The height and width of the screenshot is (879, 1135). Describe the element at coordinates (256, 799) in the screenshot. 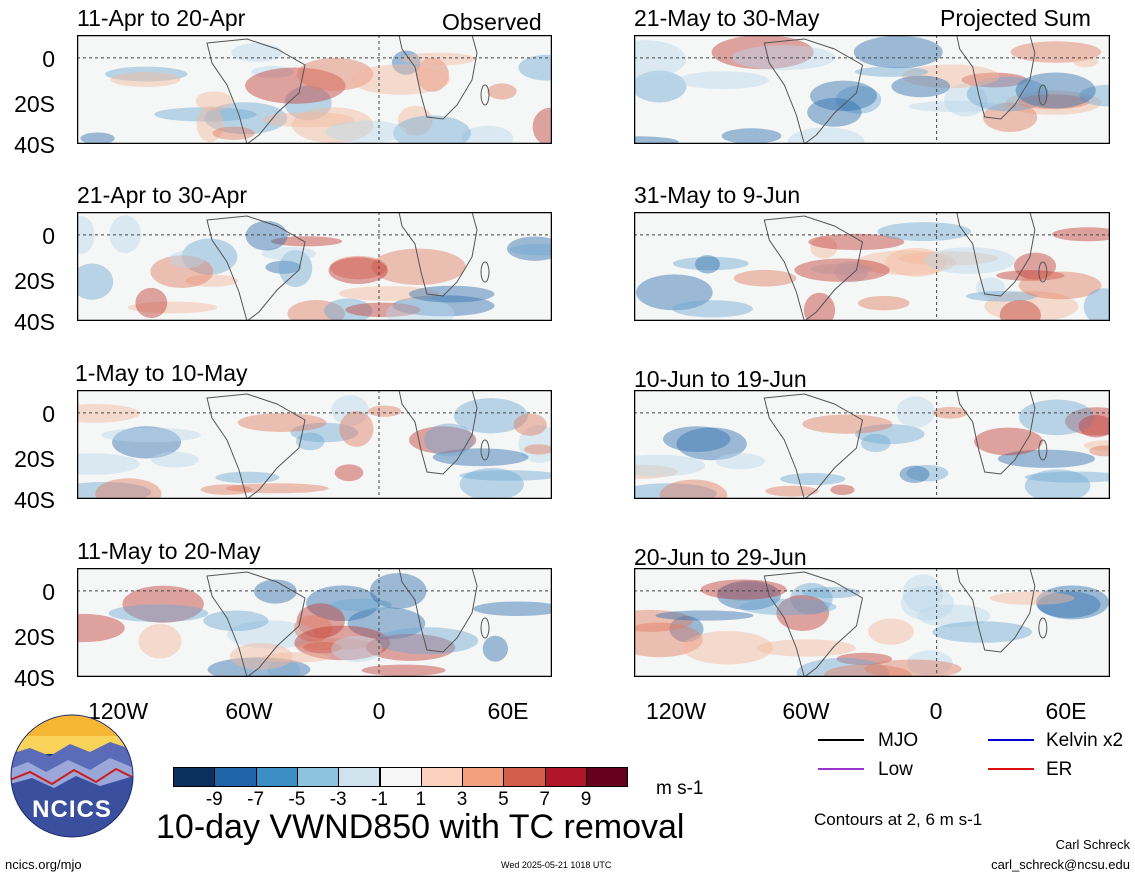

I see `colorbar-label: -7` at that location.